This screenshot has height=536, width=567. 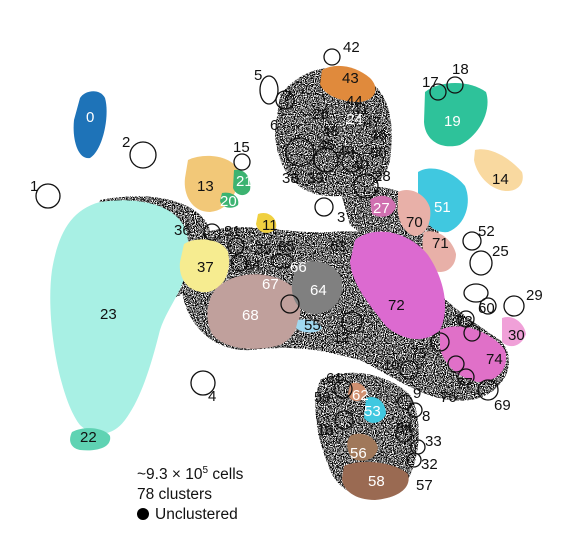 I want to click on cluster-label: 36, so click(x=182, y=230).